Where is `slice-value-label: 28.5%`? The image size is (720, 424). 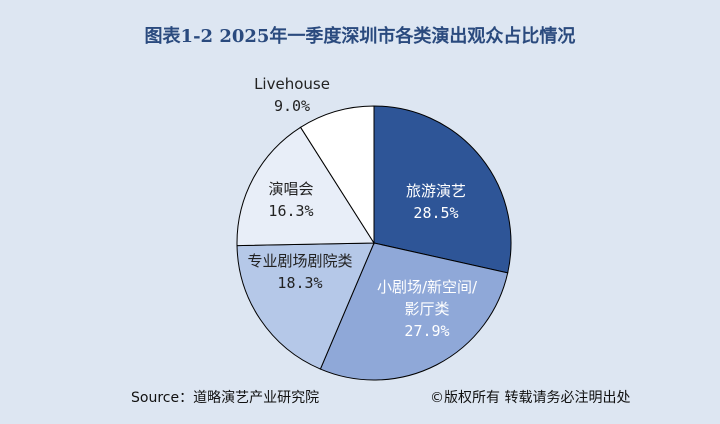 slice-value-label: 28.5% is located at coordinates (435, 213).